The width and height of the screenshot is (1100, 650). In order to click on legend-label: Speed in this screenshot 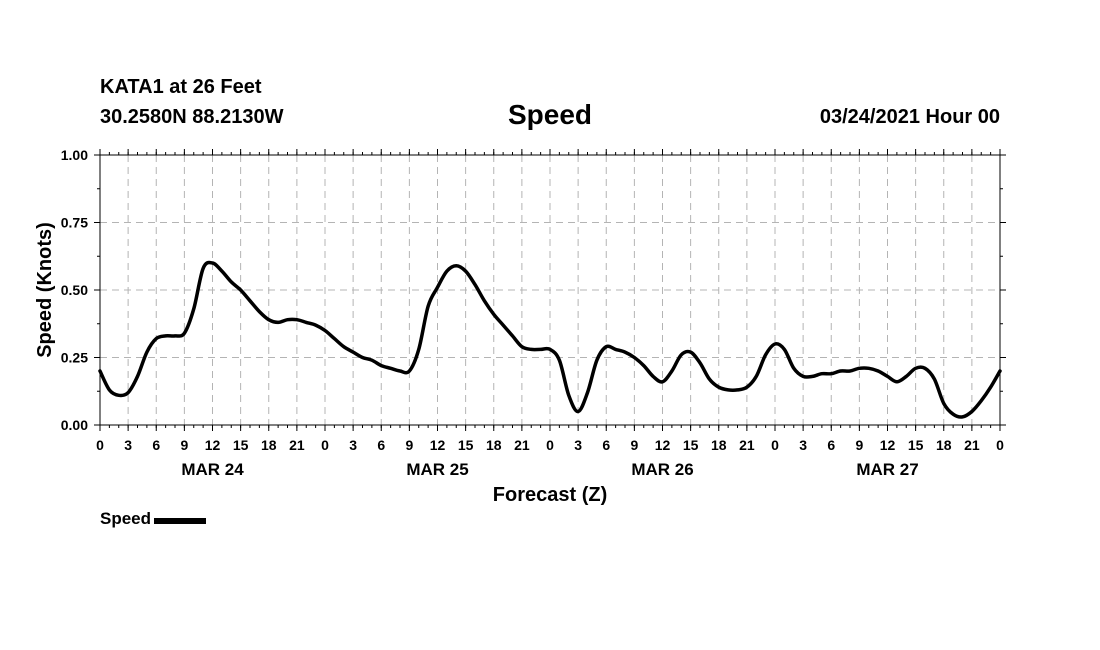, I will do `click(126, 518)`.